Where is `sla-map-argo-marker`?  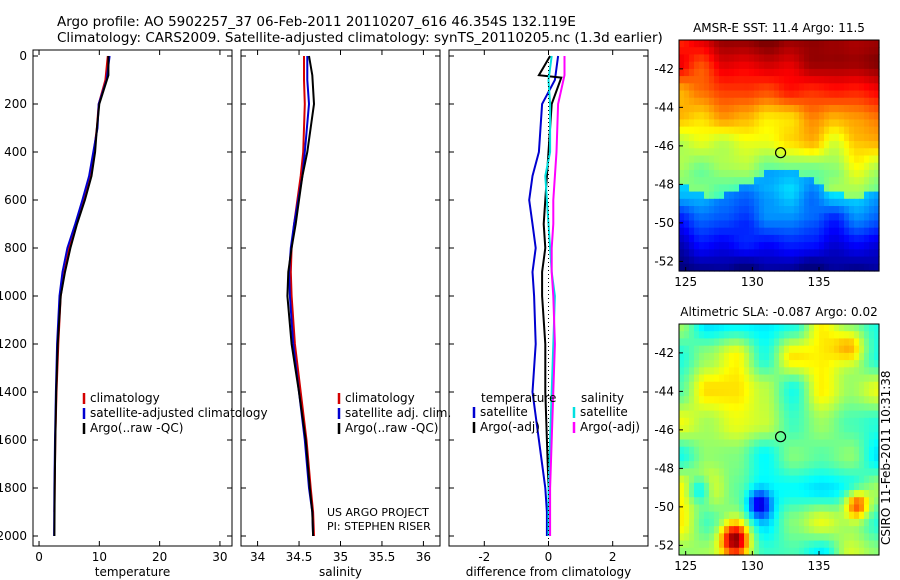 sla-map-argo-marker is located at coordinates (780, 437).